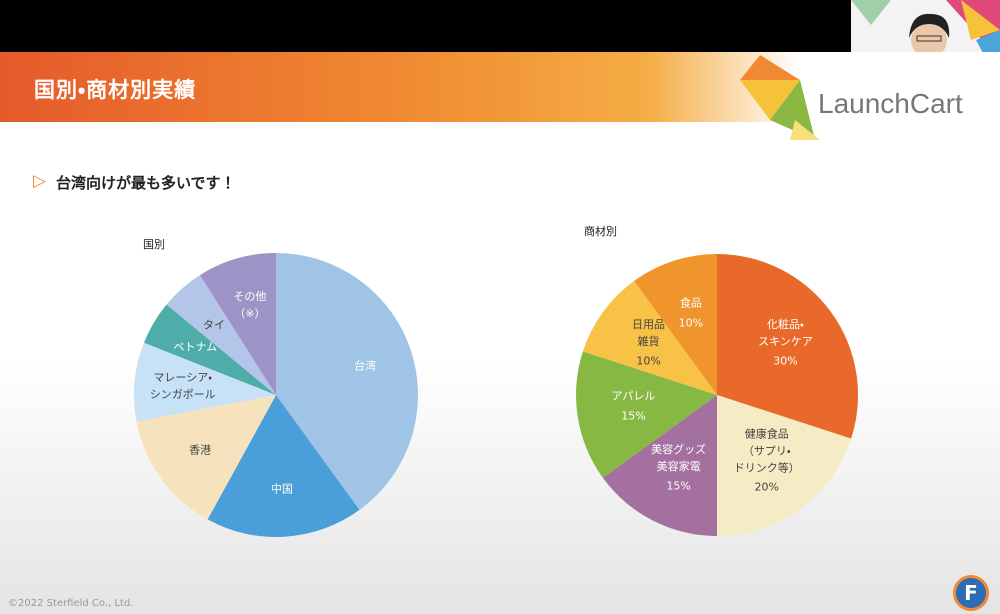  I want to click on slice-label: ベトナム, so click(195, 347).